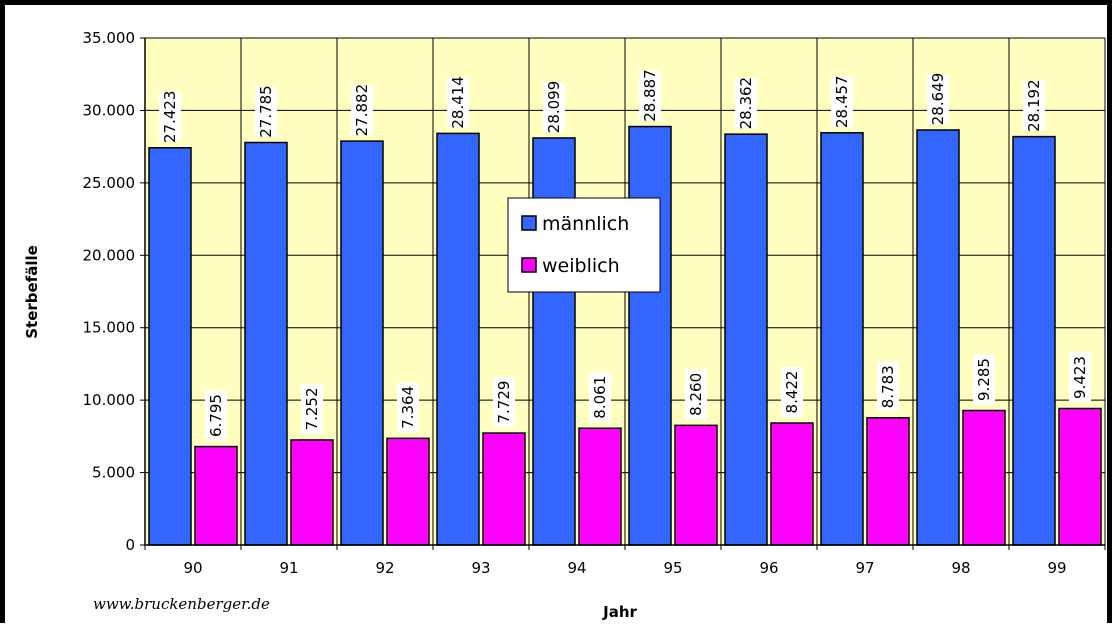 Image resolution: width=1112 pixels, height=628 pixels. I want to click on data-label: 7.364, so click(408, 407).